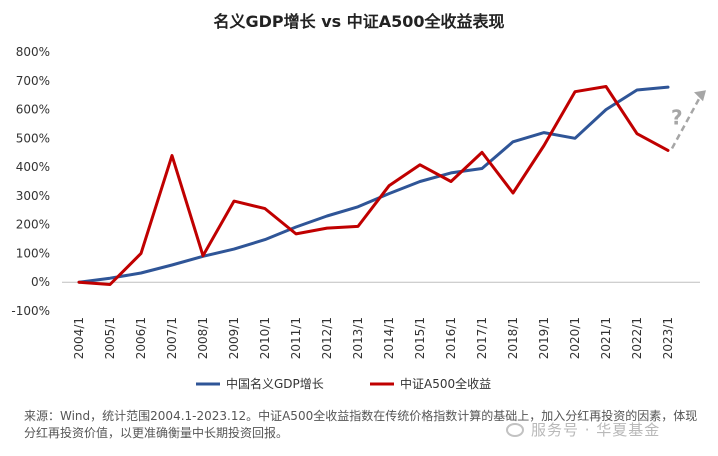 The image size is (718, 456). What do you see at coordinates (343, 383) in the screenshot?
I see `legend: 中国名义GDP增长 中证A500全收益` at bounding box center [343, 383].